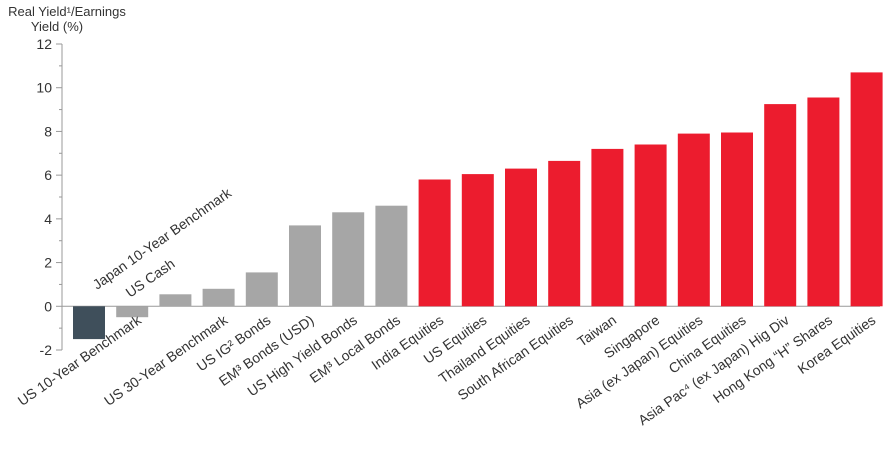 The image size is (895, 467). What do you see at coordinates (48, 131) in the screenshot?
I see `y-tick-label: 8` at bounding box center [48, 131].